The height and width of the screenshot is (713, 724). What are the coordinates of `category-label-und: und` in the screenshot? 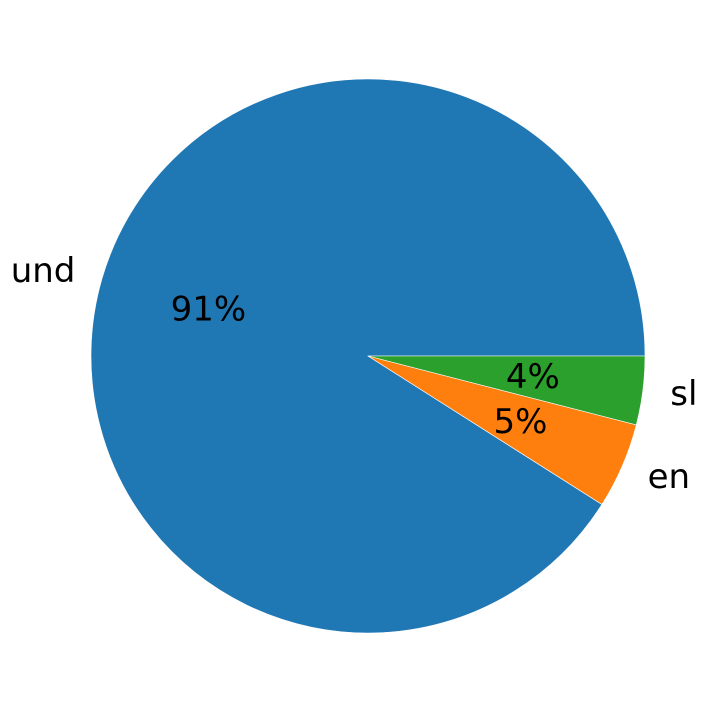 It's located at (43, 271).